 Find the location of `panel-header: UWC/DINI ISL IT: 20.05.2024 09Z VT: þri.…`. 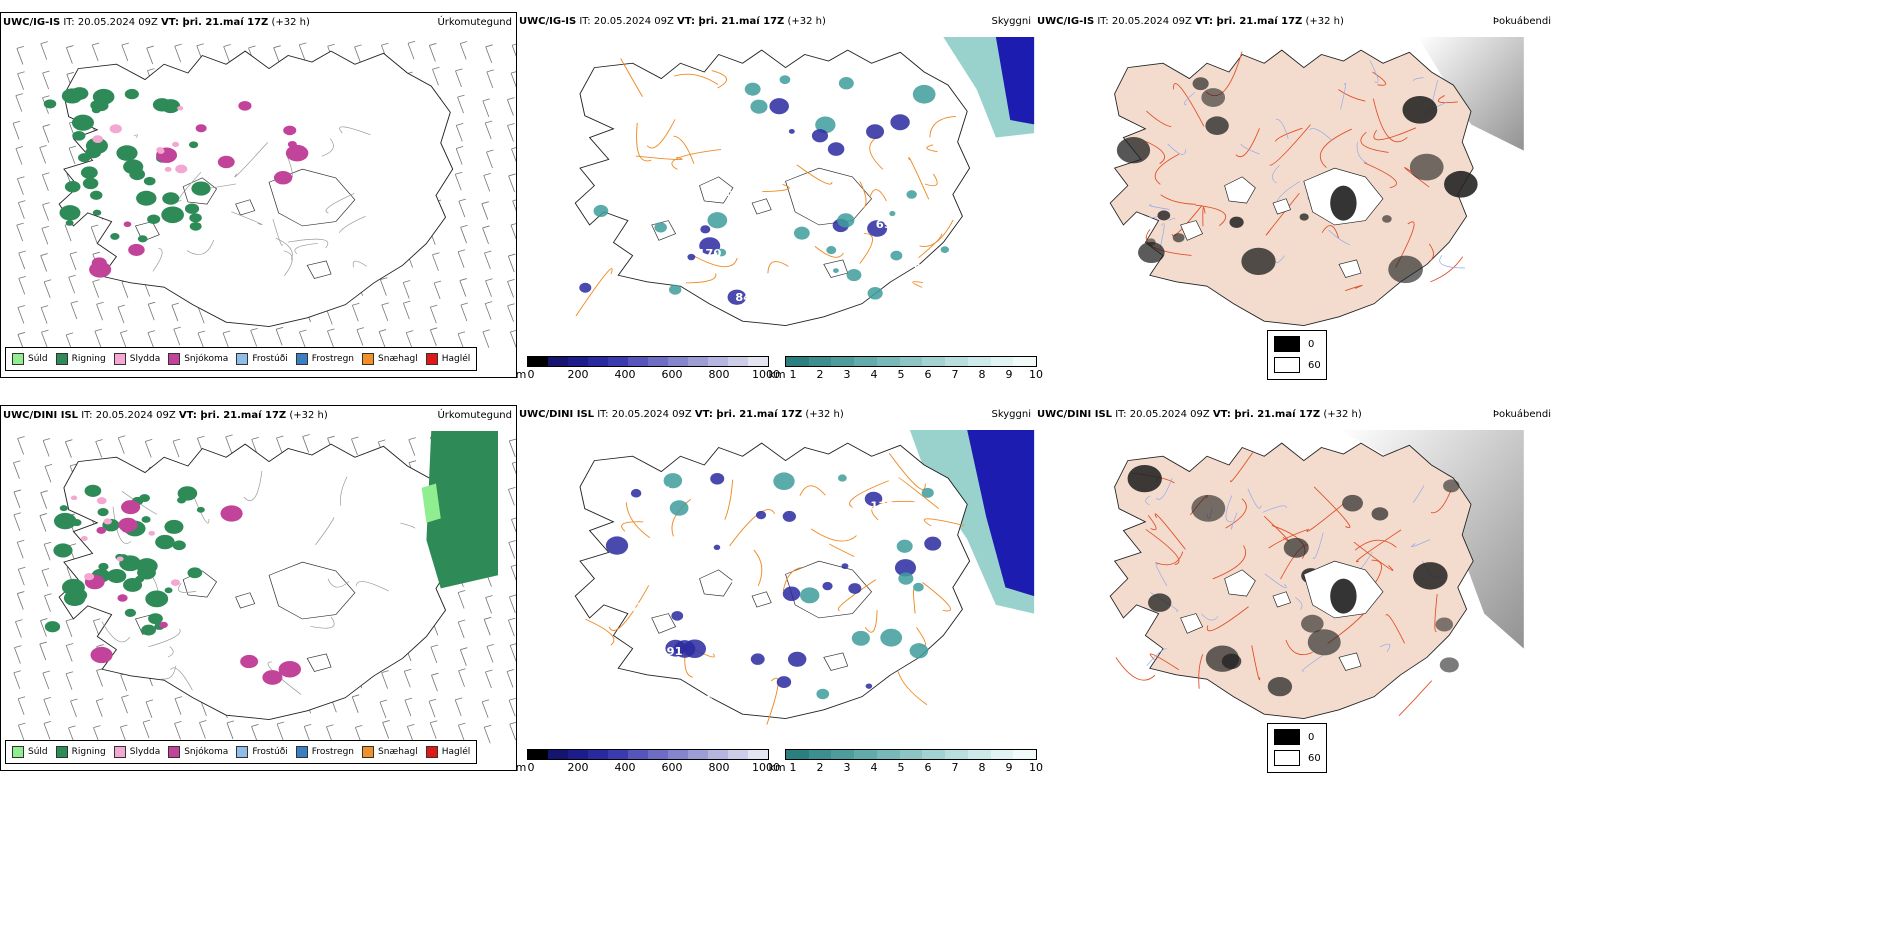

panel-header: UWC/DINI ISL IT: 20.05.2024 09Z VT: þri.… is located at coordinates (165, 415).